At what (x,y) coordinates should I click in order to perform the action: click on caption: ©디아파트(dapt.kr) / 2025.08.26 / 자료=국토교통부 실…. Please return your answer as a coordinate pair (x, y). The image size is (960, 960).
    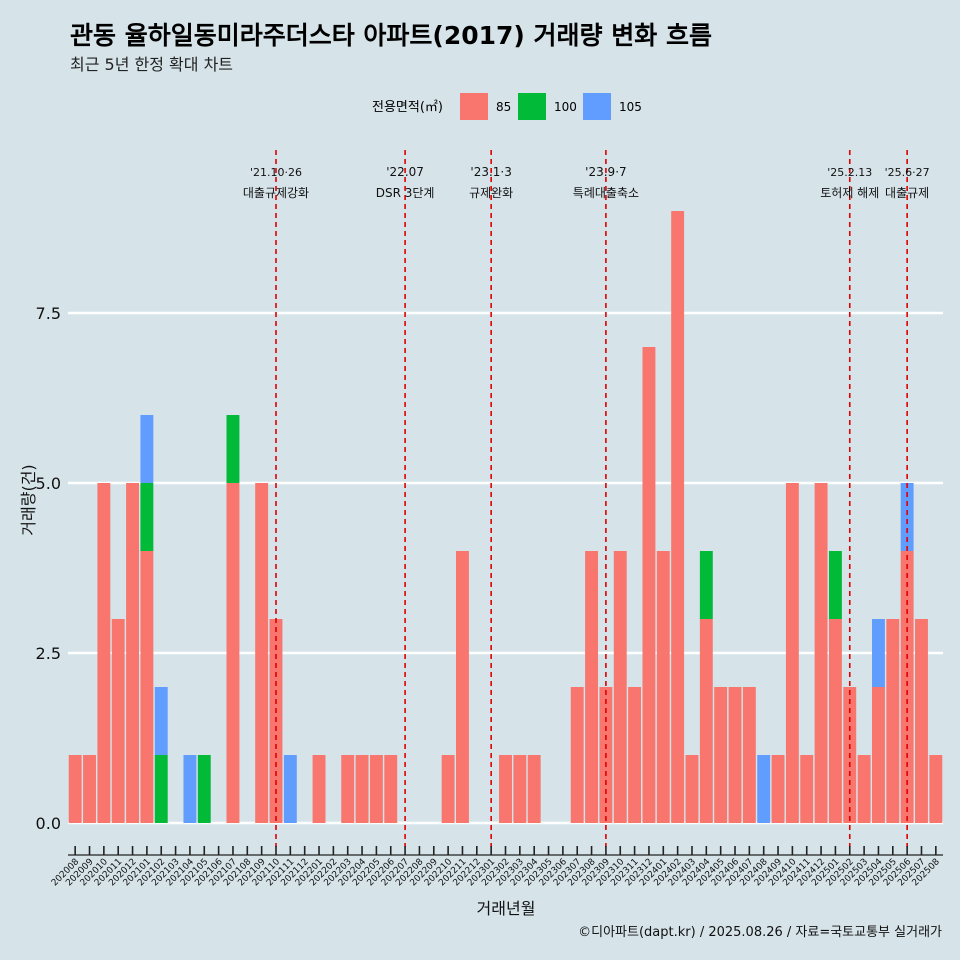
    Looking at the image, I should click on (760, 932).